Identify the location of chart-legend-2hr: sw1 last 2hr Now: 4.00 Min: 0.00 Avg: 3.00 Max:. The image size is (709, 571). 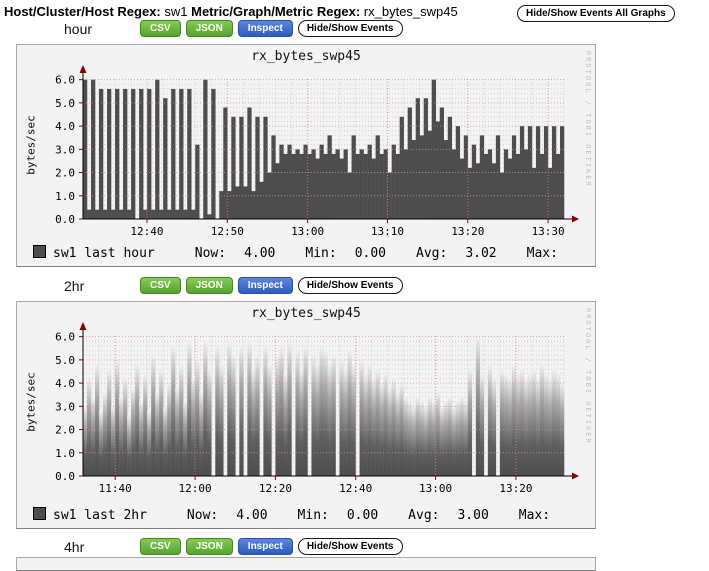
(291, 515).